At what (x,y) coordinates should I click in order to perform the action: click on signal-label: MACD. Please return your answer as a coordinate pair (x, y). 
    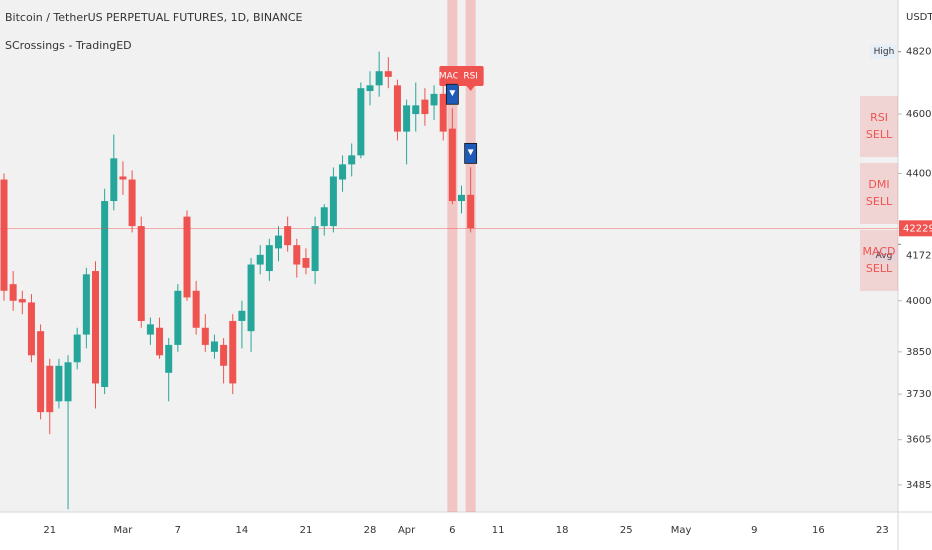
    Looking at the image, I should click on (452, 77).